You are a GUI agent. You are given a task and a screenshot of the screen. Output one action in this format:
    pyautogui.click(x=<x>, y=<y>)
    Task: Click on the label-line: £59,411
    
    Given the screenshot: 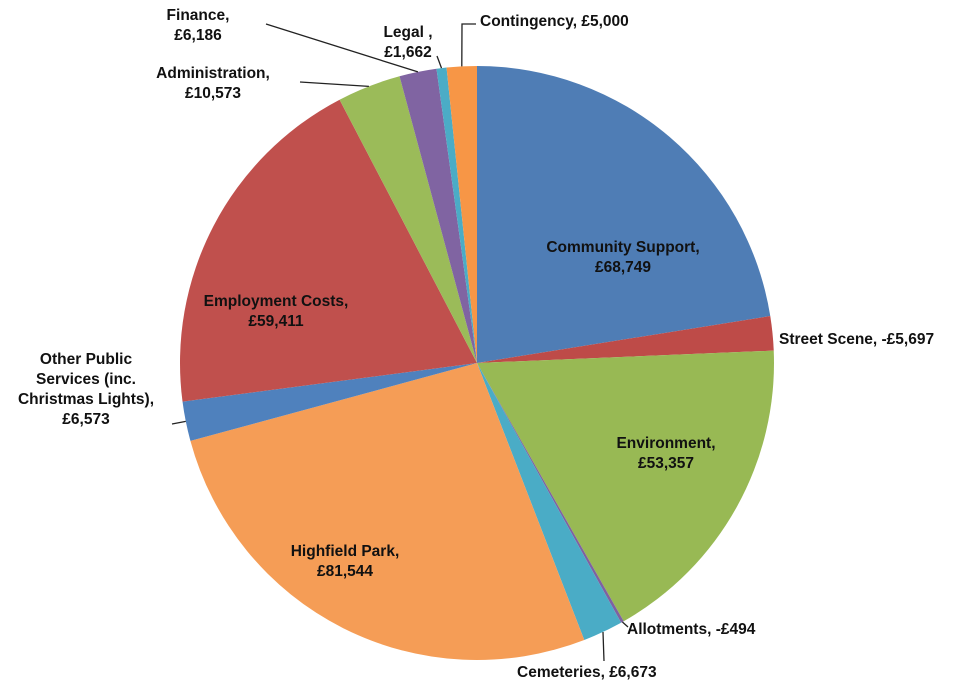 What is the action you would take?
    pyautogui.click(x=276, y=321)
    